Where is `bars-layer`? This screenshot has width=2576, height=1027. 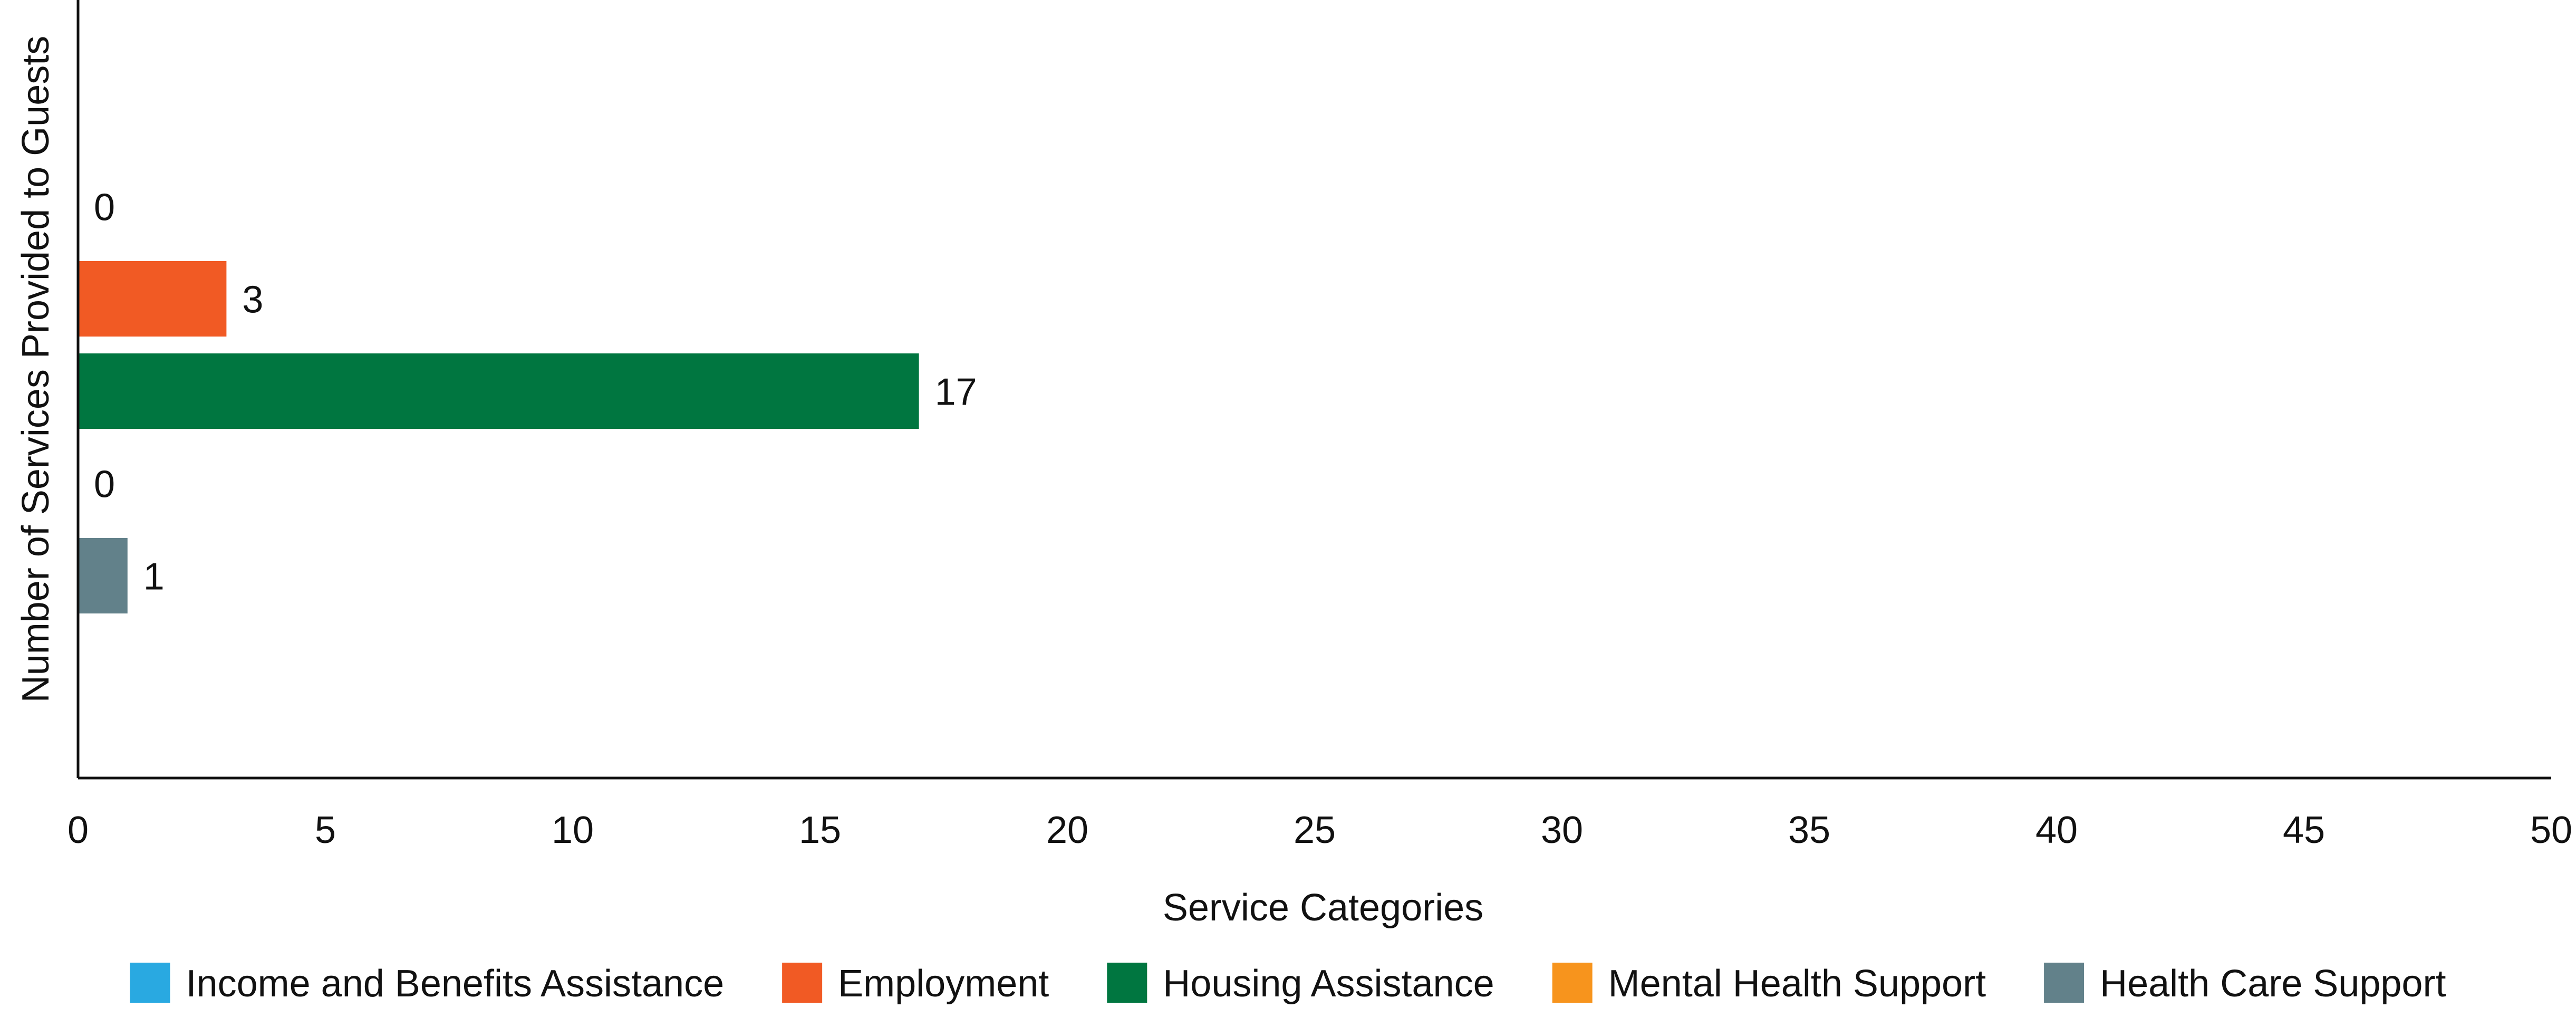
bars-layer is located at coordinates (498, 437).